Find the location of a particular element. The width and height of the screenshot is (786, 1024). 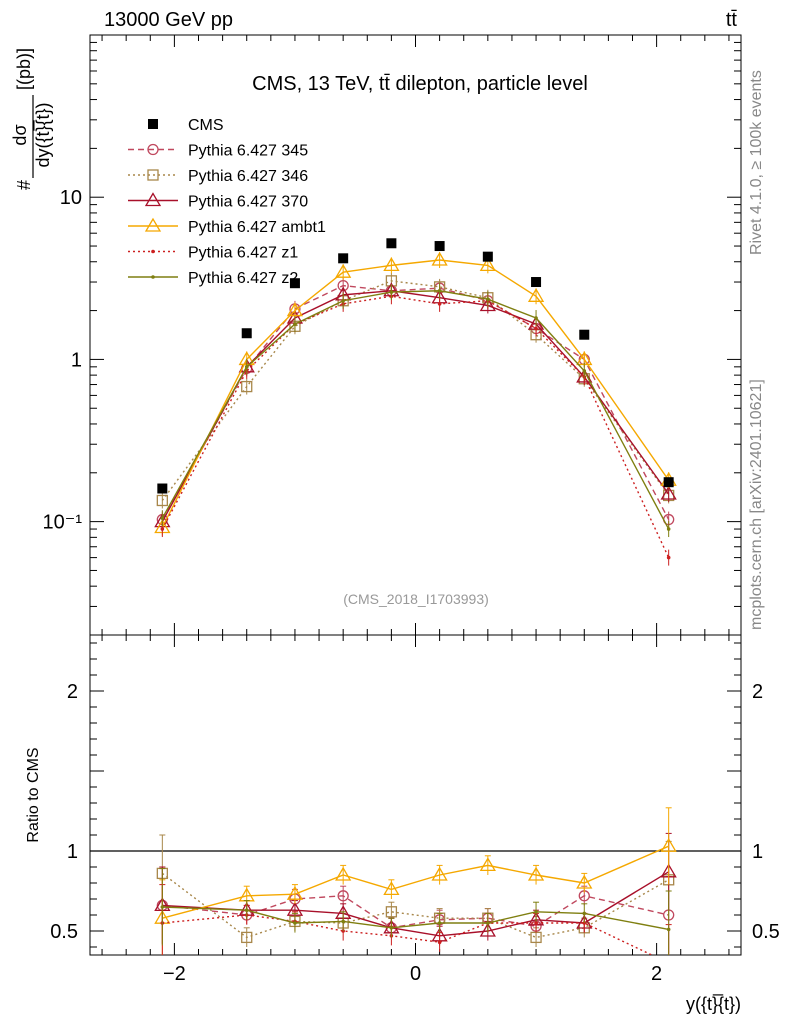

legend-marker-ambt1 is located at coordinates (153, 224).